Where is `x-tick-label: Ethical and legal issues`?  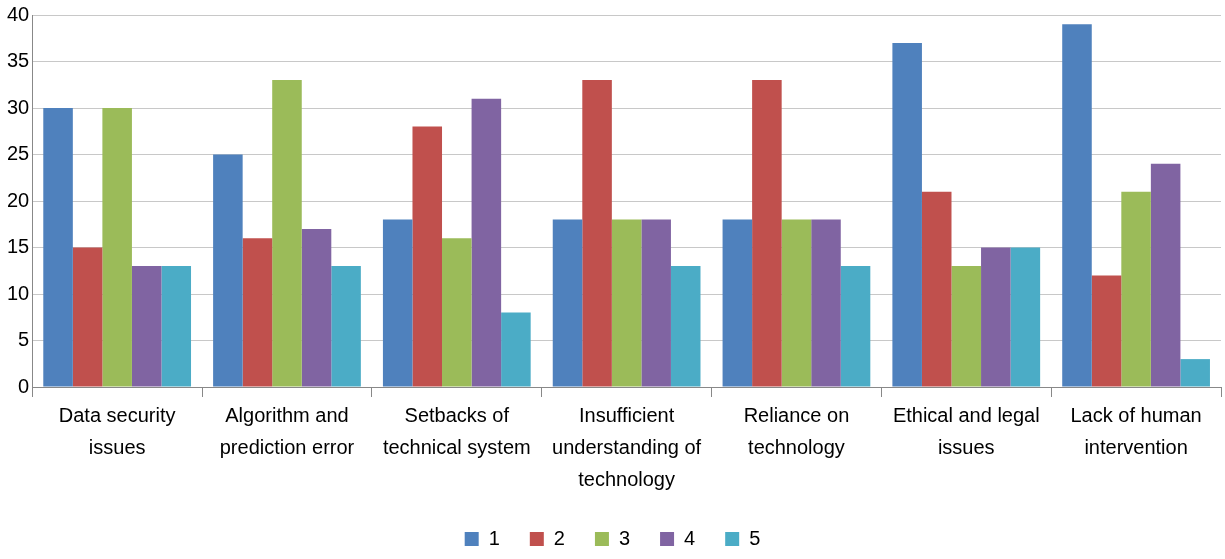 x-tick-label: Ethical and legal issues is located at coordinates (966, 430).